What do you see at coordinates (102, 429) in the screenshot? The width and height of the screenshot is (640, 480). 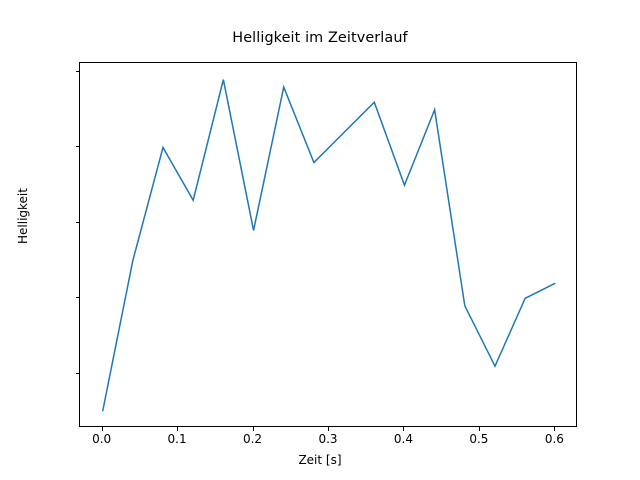 I see `x-tick-mark-0.0` at bounding box center [102, 429].